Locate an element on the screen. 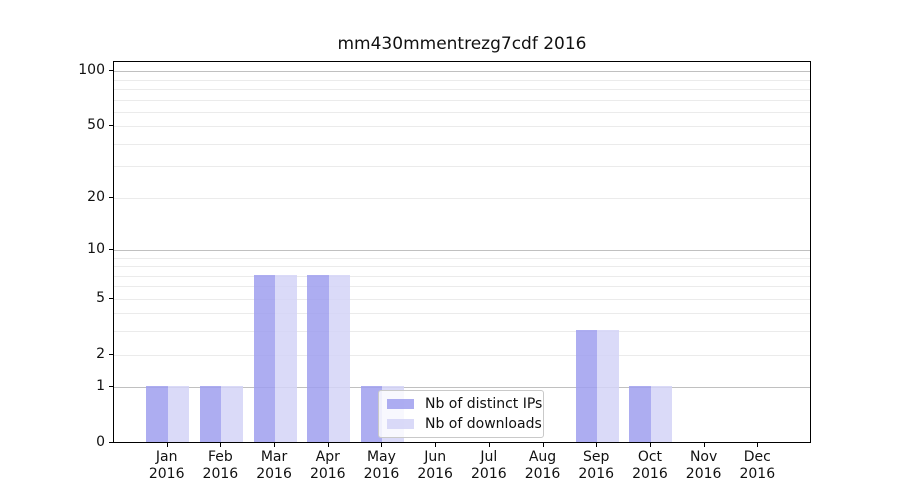 This screenshot has height=500, width=900. x-tick-label: Feb 2016 is located at coordinates (220, 466).